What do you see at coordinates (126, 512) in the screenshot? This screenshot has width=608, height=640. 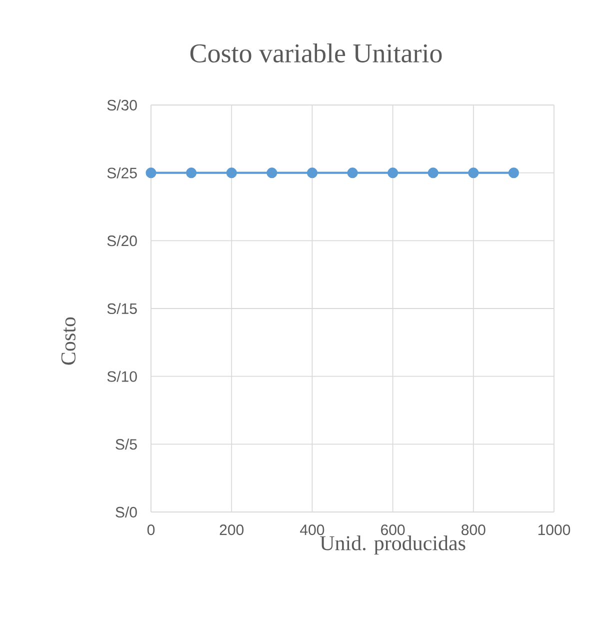 I see `y-tick-label: S/0` at bounding box center [126, 512].